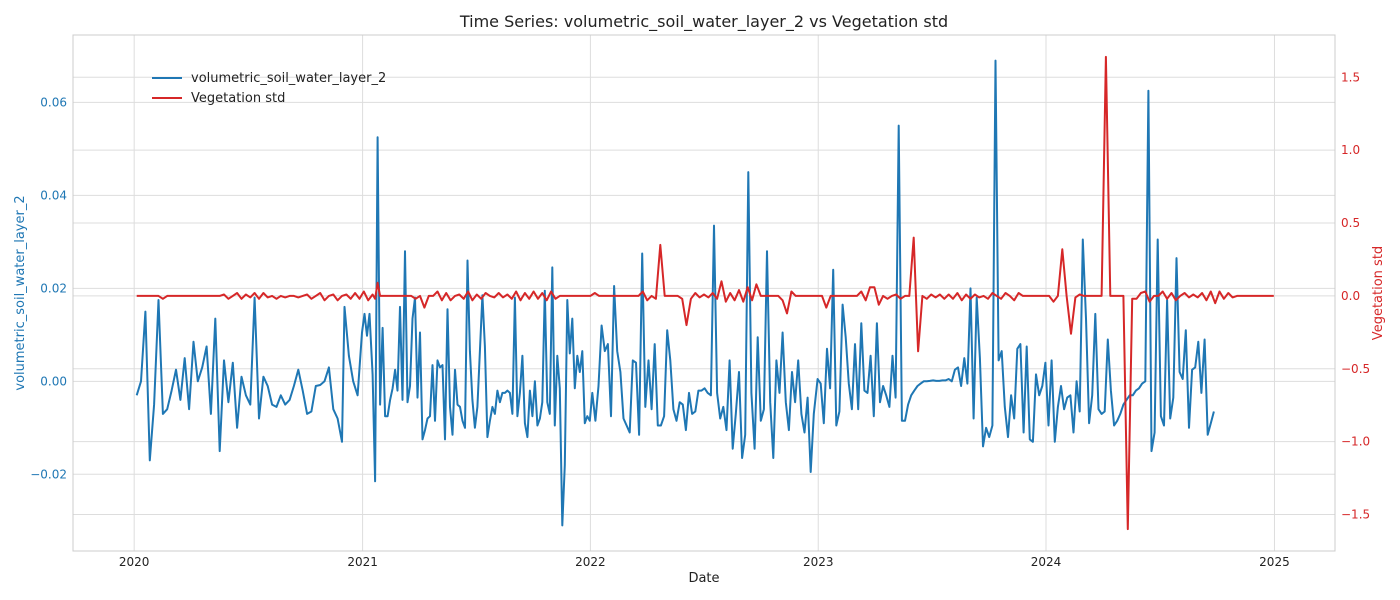 This screenshot has height=600, width=1400. I want to click on x-tick-label: 2023, so click(818, 562).